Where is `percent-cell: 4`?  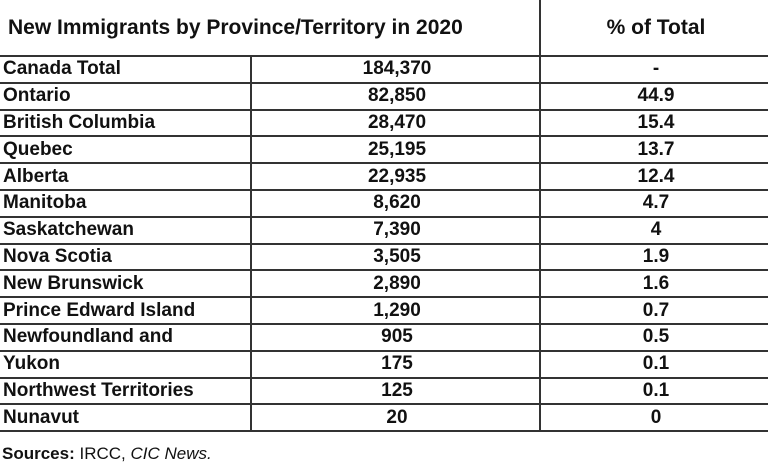 percent-cell: 4 is located at coordinates (654, 230).